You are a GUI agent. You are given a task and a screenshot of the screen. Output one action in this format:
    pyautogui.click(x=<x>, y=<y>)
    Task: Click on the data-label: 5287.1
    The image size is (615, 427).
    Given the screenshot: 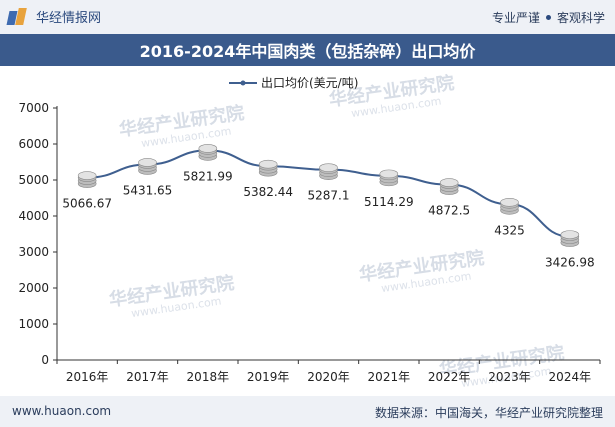 What is the action you would take?
    pyautogui.click(x=329, y=196)
    